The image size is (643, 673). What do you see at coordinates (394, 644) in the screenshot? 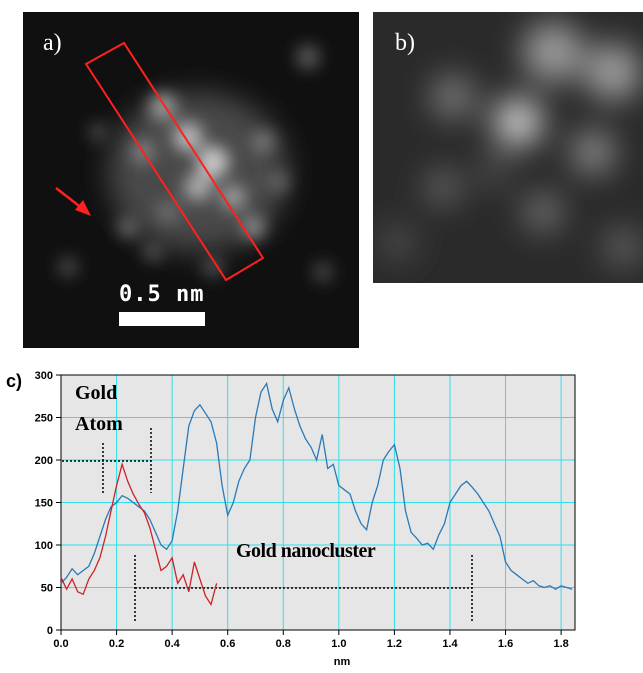
I see `x-tick-label: 1.2` at bounding box center [394, 644].